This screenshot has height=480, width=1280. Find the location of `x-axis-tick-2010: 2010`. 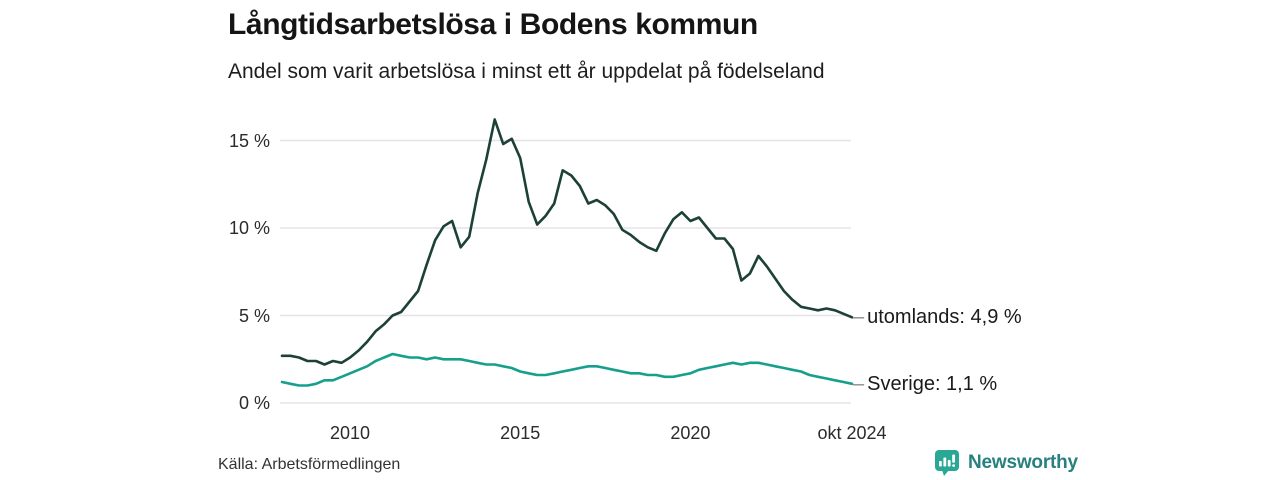

x-axis-tick-2010: 2010 is located at coordinates (350, 433).